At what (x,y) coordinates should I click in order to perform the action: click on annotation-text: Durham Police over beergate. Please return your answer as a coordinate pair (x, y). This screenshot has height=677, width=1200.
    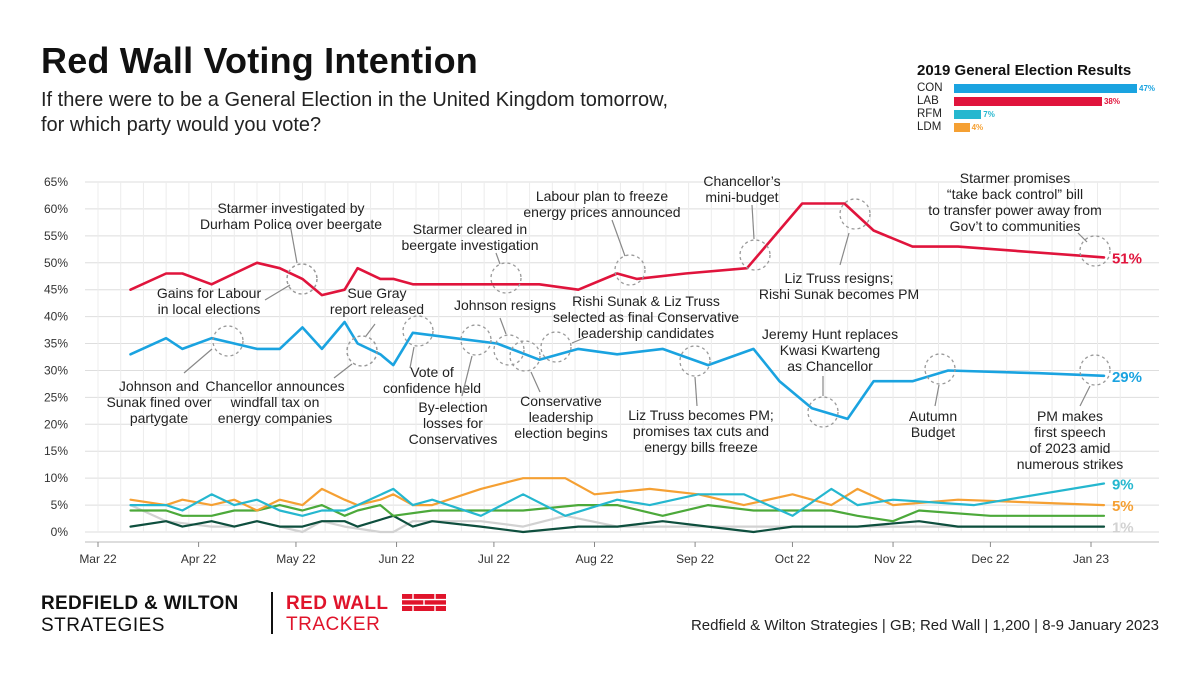
    Looking at the image, I should click on (291, 224).